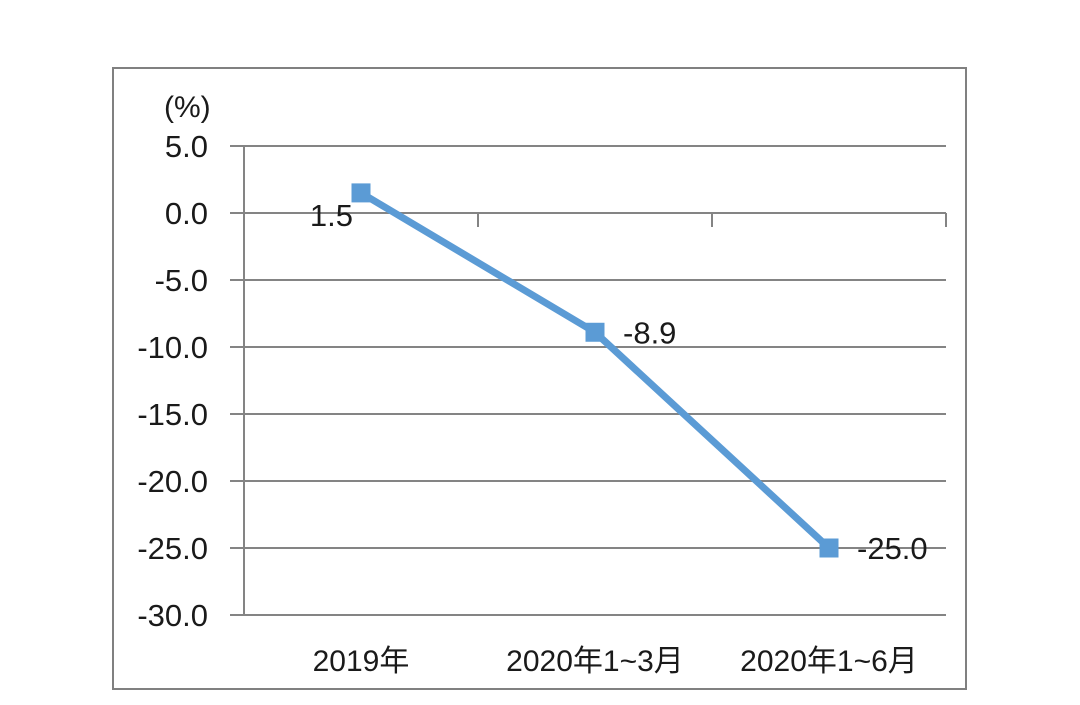  I want to click on y-axis-tick-label: -25.0, so click(172, 548).